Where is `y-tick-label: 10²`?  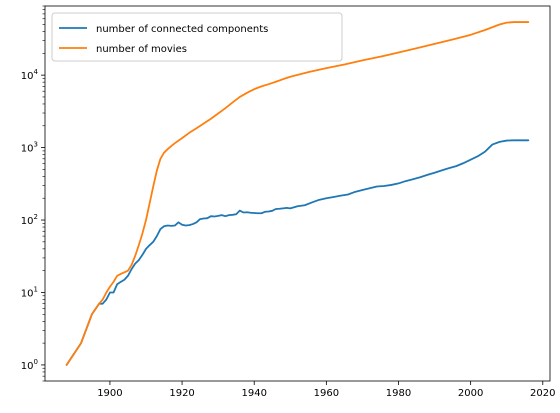
y-tick-label: 10² is located at coordinates (29, 220).